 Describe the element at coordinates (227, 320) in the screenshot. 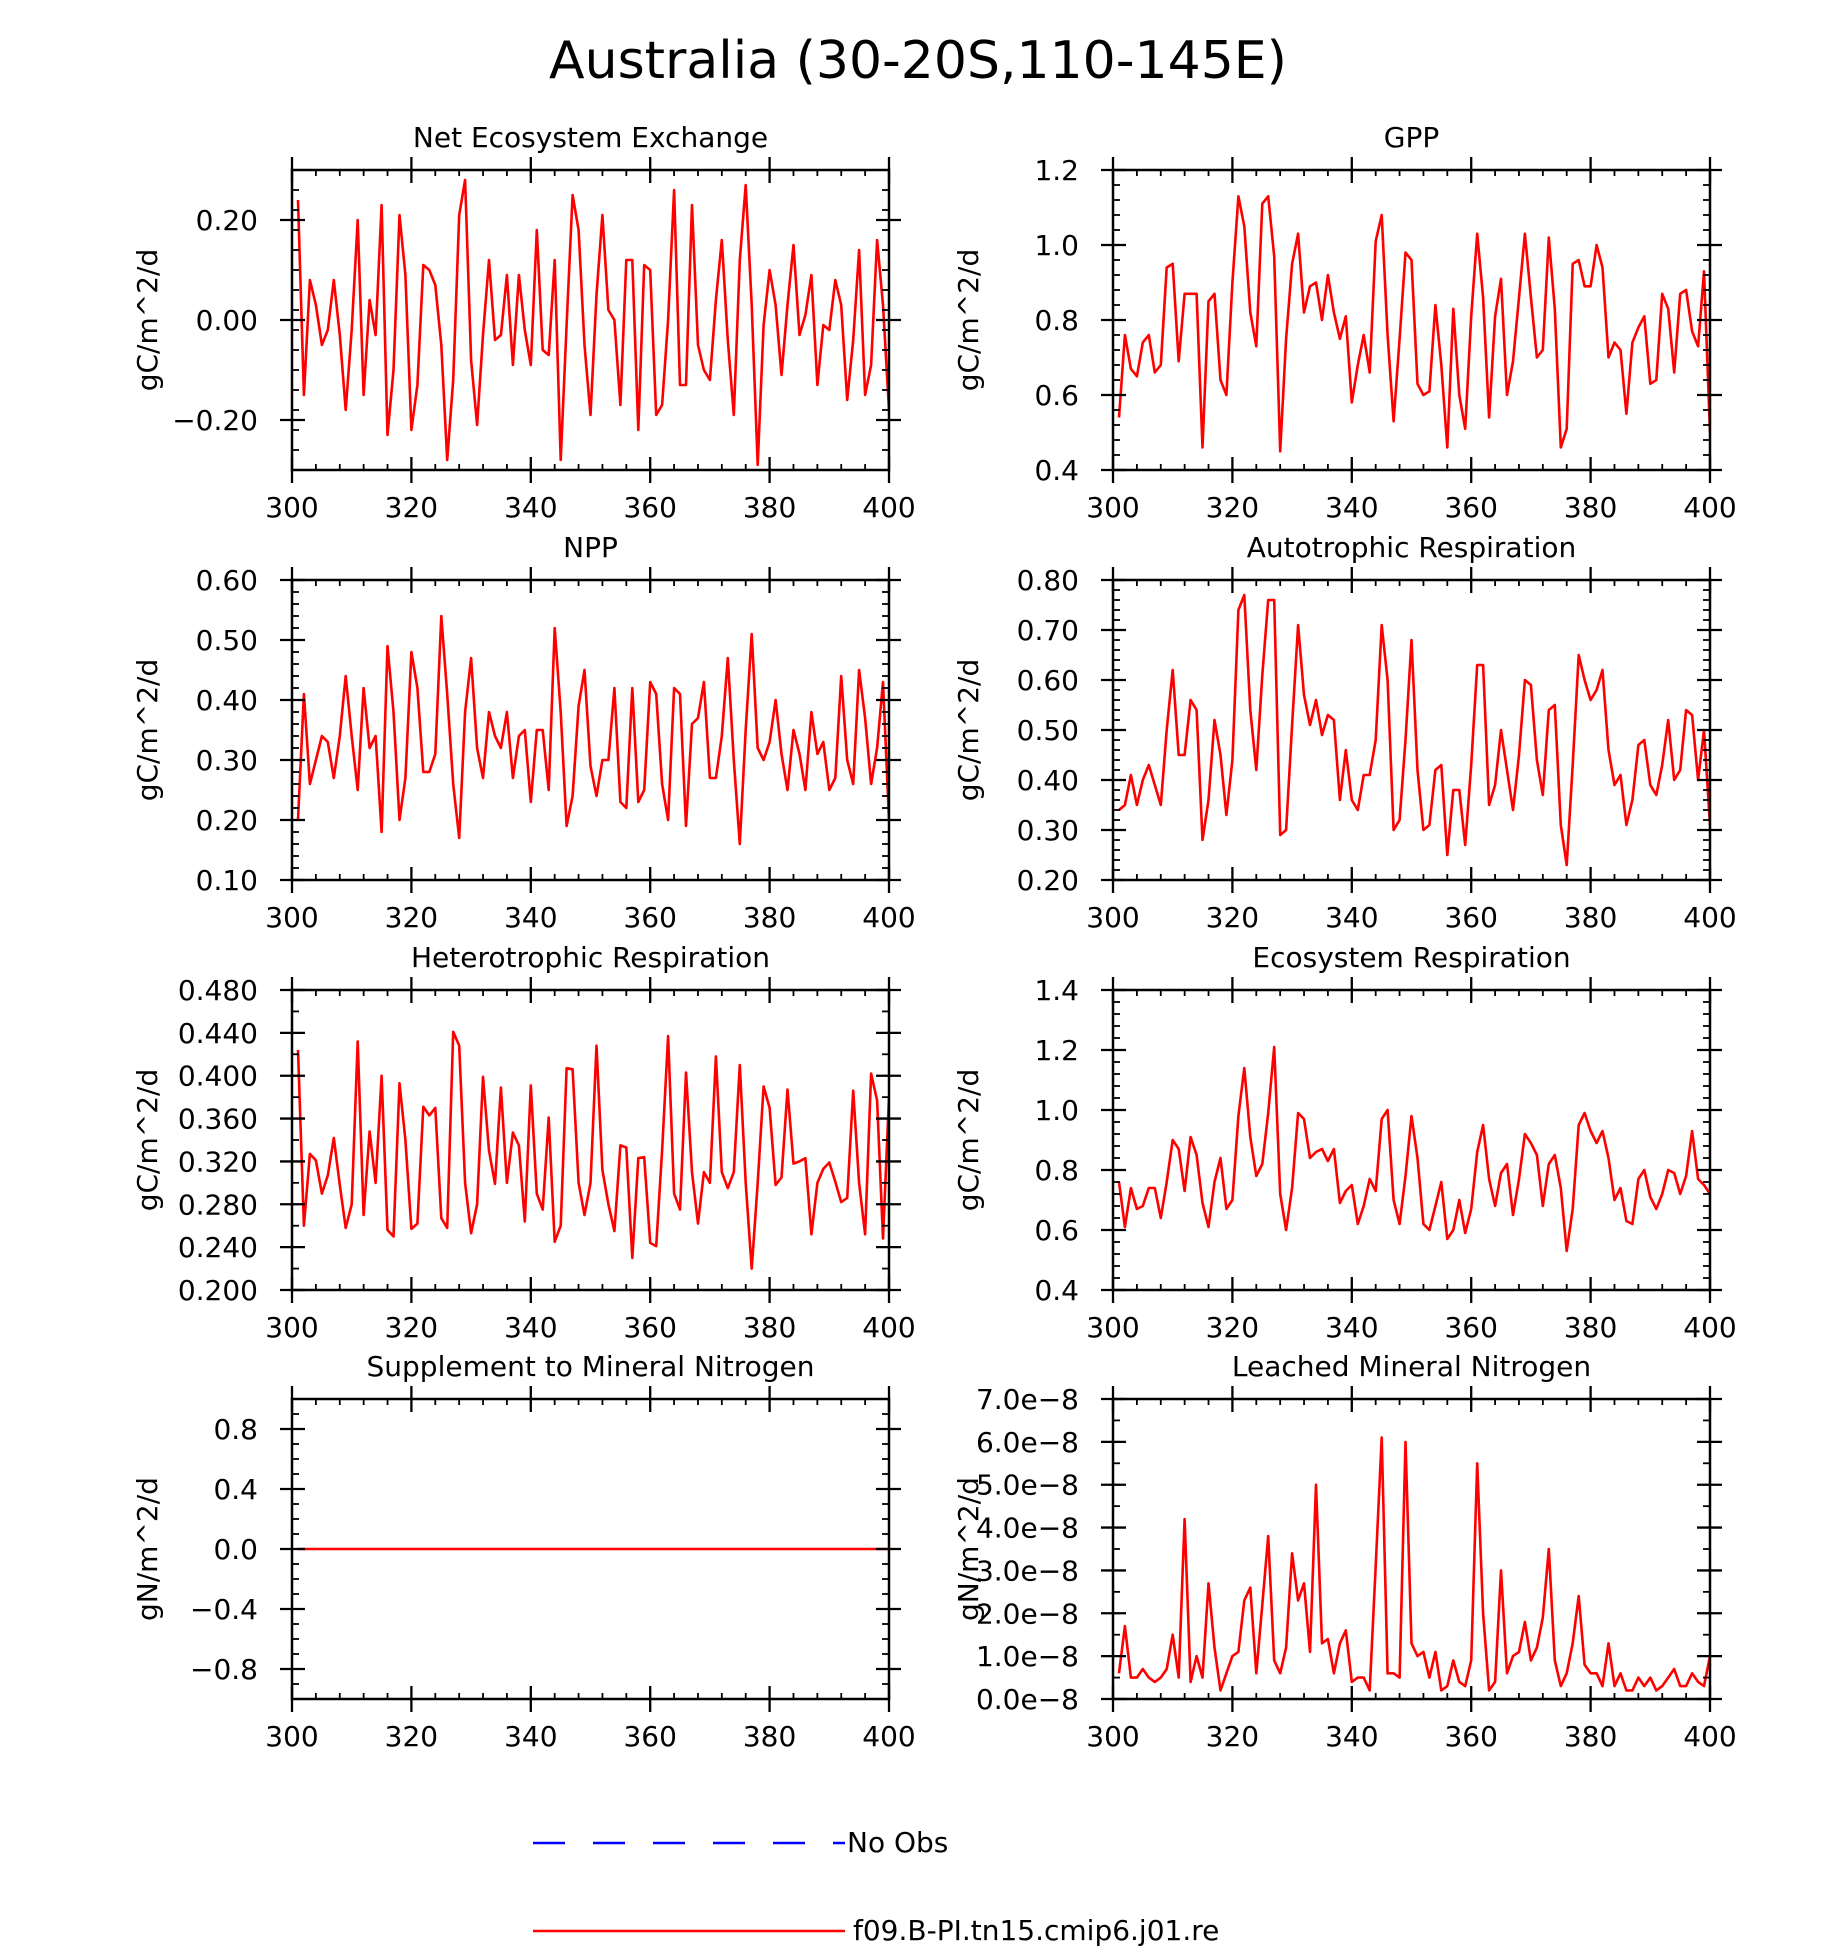

I see `y-tick-label: 0.00` at that location.